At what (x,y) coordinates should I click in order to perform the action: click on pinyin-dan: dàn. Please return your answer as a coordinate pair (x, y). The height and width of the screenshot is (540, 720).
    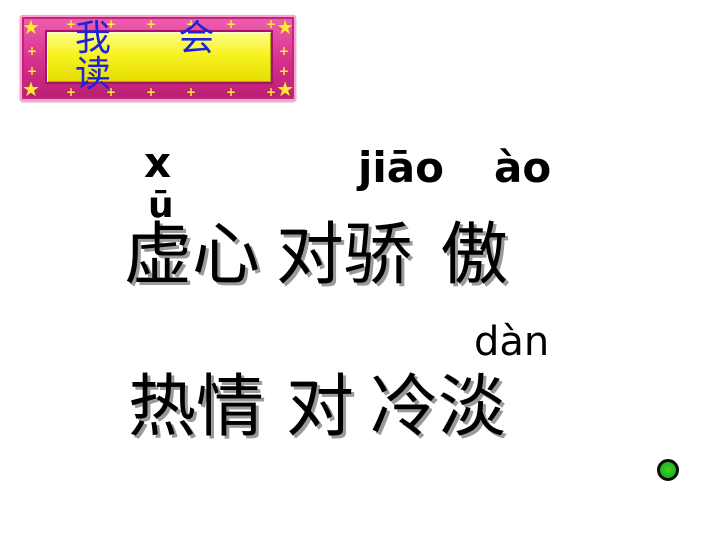
    Looking at the image, I should click on (512, 342).